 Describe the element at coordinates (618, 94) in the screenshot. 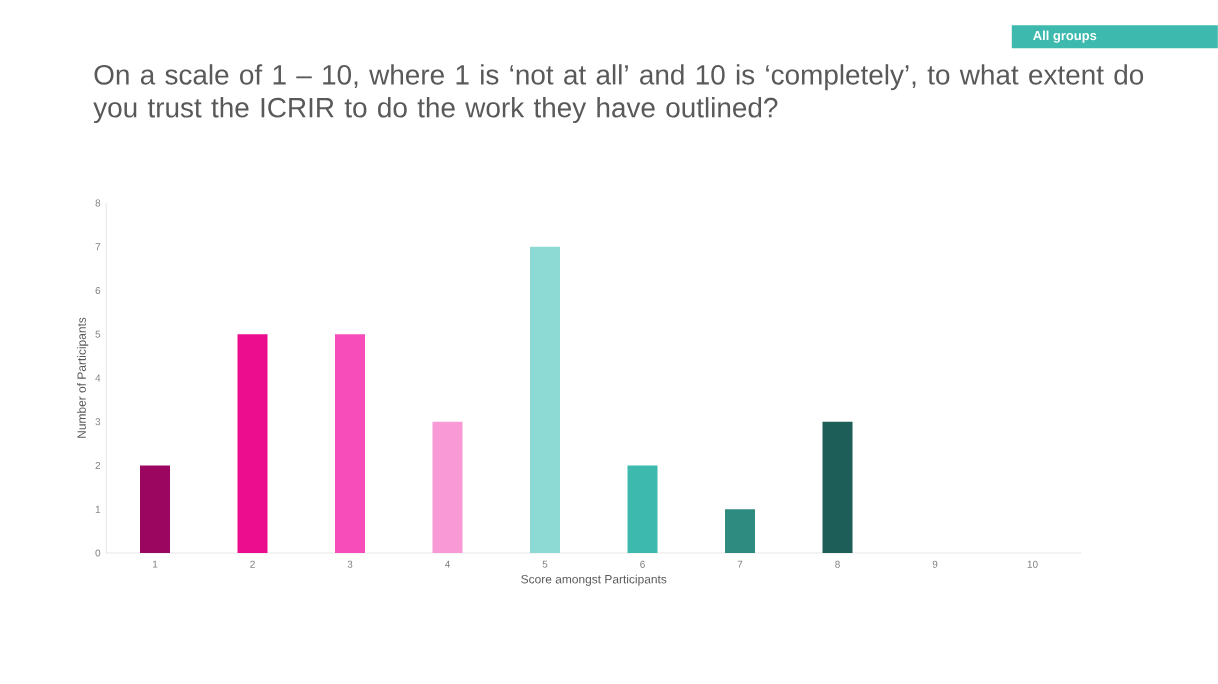

I see `chart-title: On a scale of 1 – 10, where 1 is ‘not at all’ and 10 is ‘completely’, to what extent do you trust the ICRIR to do the work they have outlined?` at that location.